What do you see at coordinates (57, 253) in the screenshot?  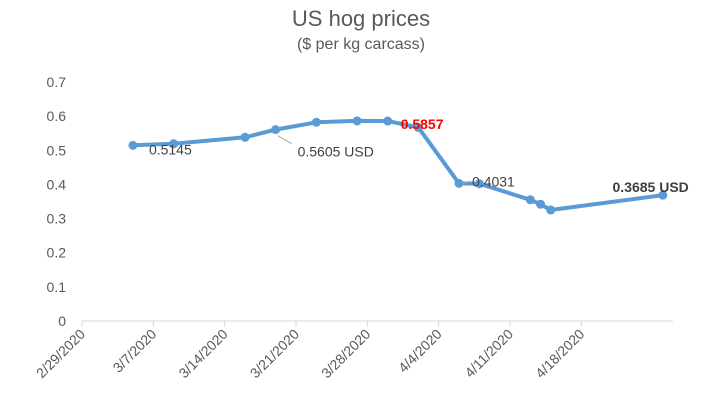 I see `y-tick-label: 0.2` at bounding box center [57, 253].